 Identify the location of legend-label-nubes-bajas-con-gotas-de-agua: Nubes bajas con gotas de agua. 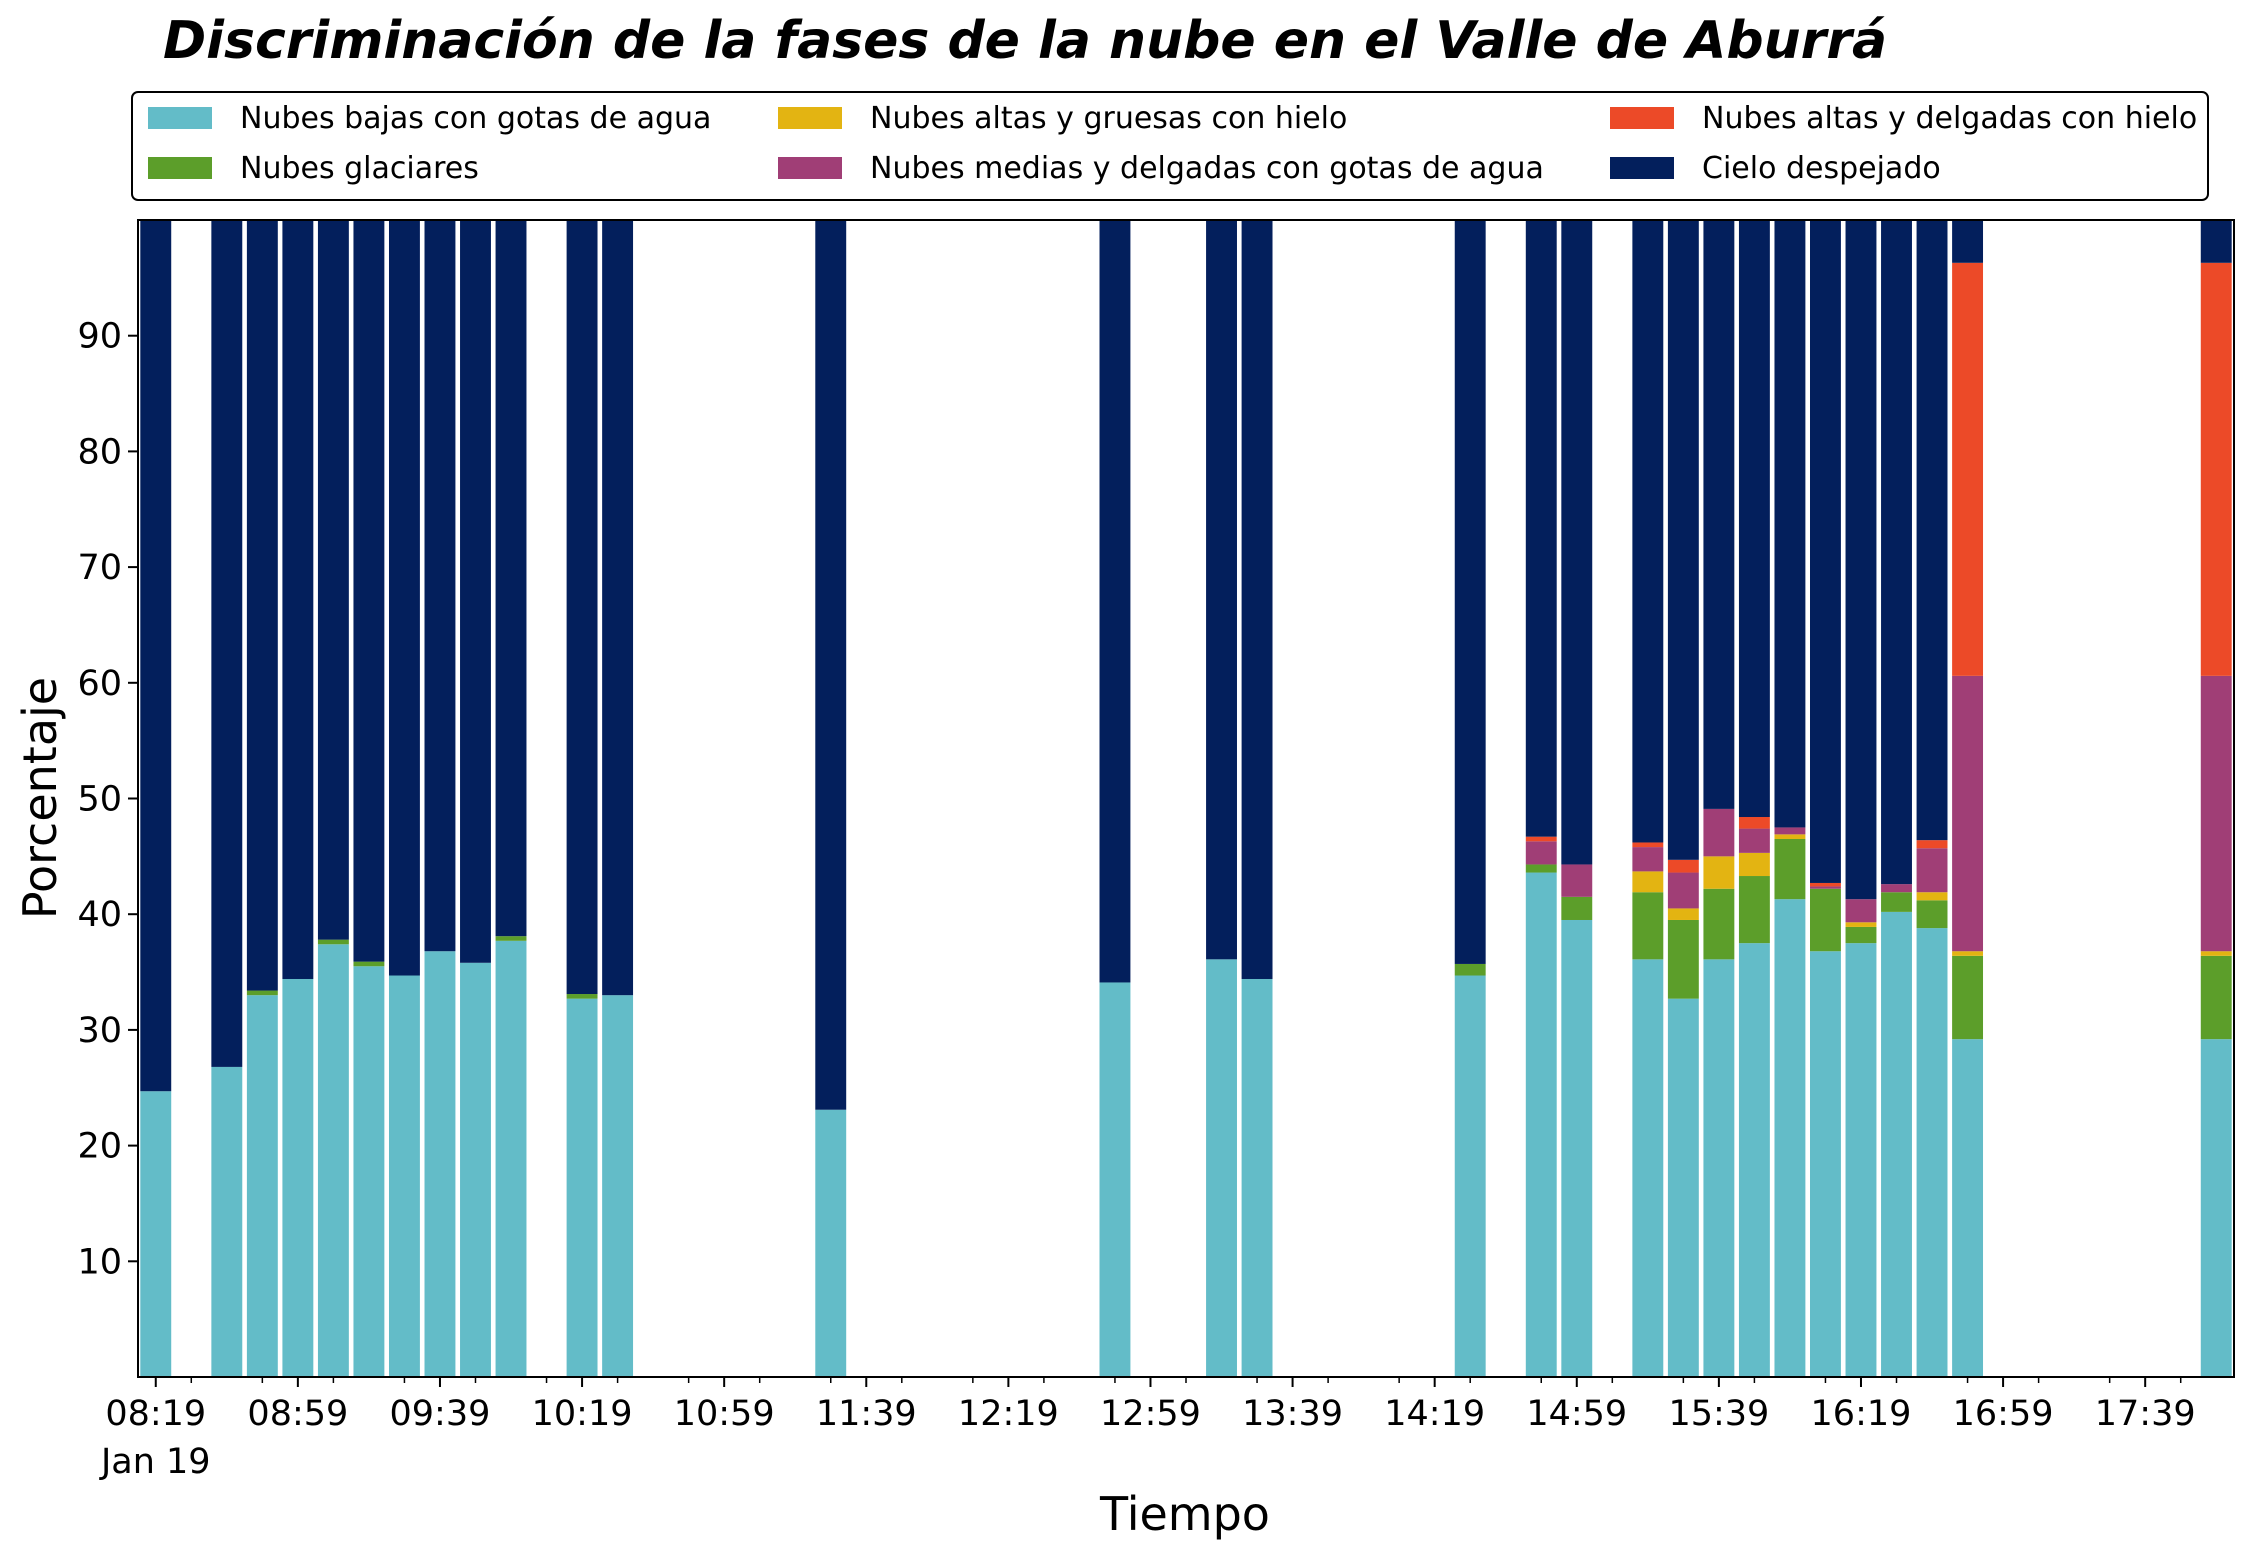
(475, 118).